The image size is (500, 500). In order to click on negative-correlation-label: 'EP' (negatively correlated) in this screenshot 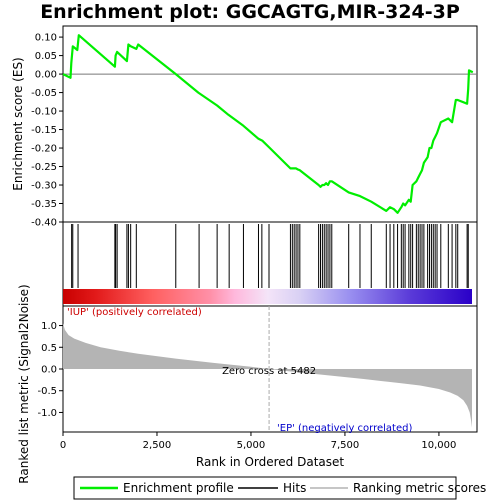, I will do `click(344, 428)`.